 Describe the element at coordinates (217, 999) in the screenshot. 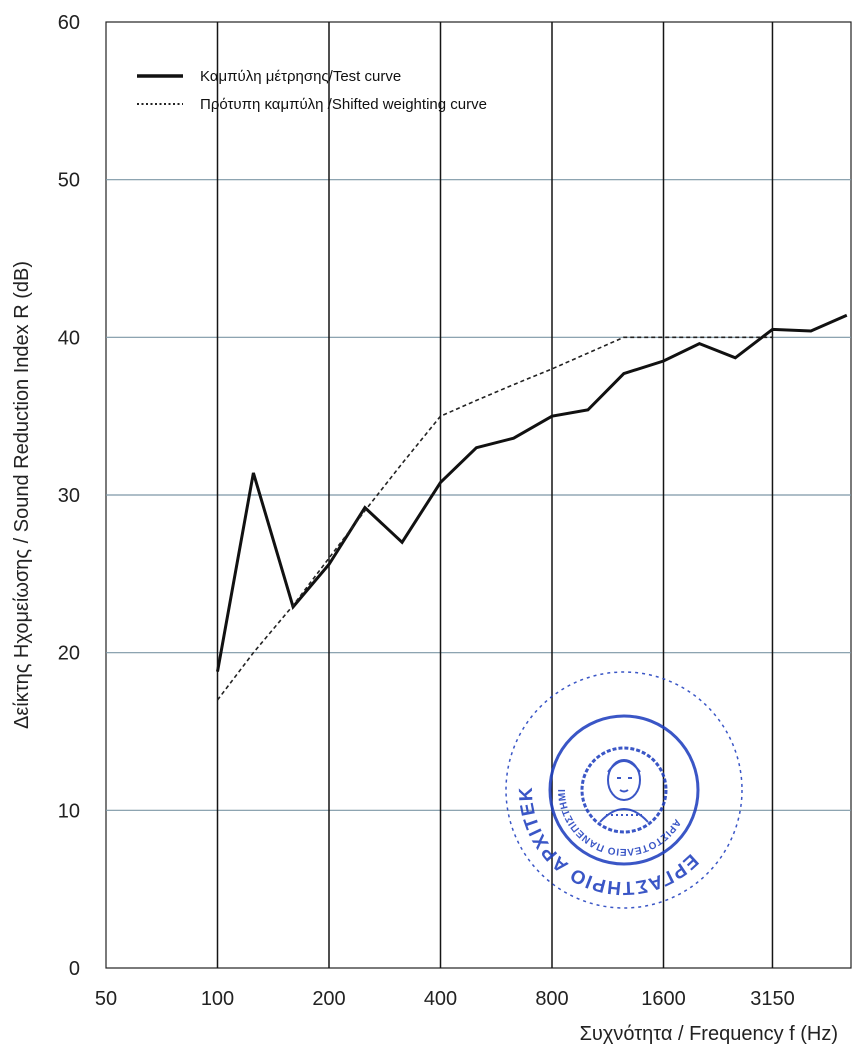

I see `x-tick-label: 100` at that location.